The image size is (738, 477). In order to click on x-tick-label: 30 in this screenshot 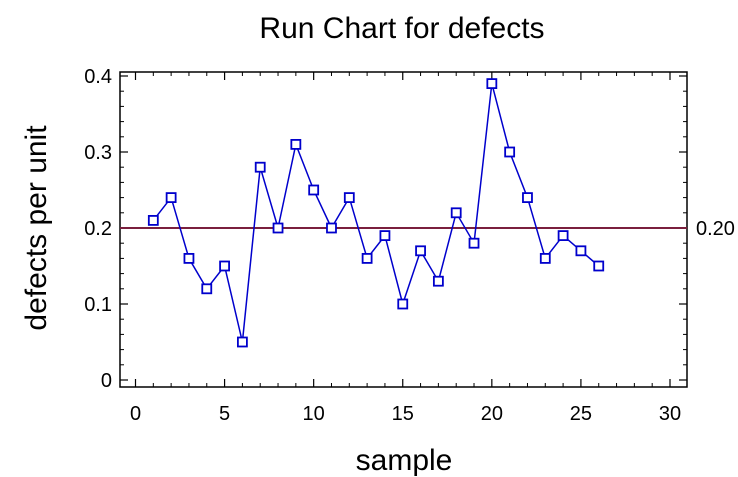, I will do `click(670, 414)`.